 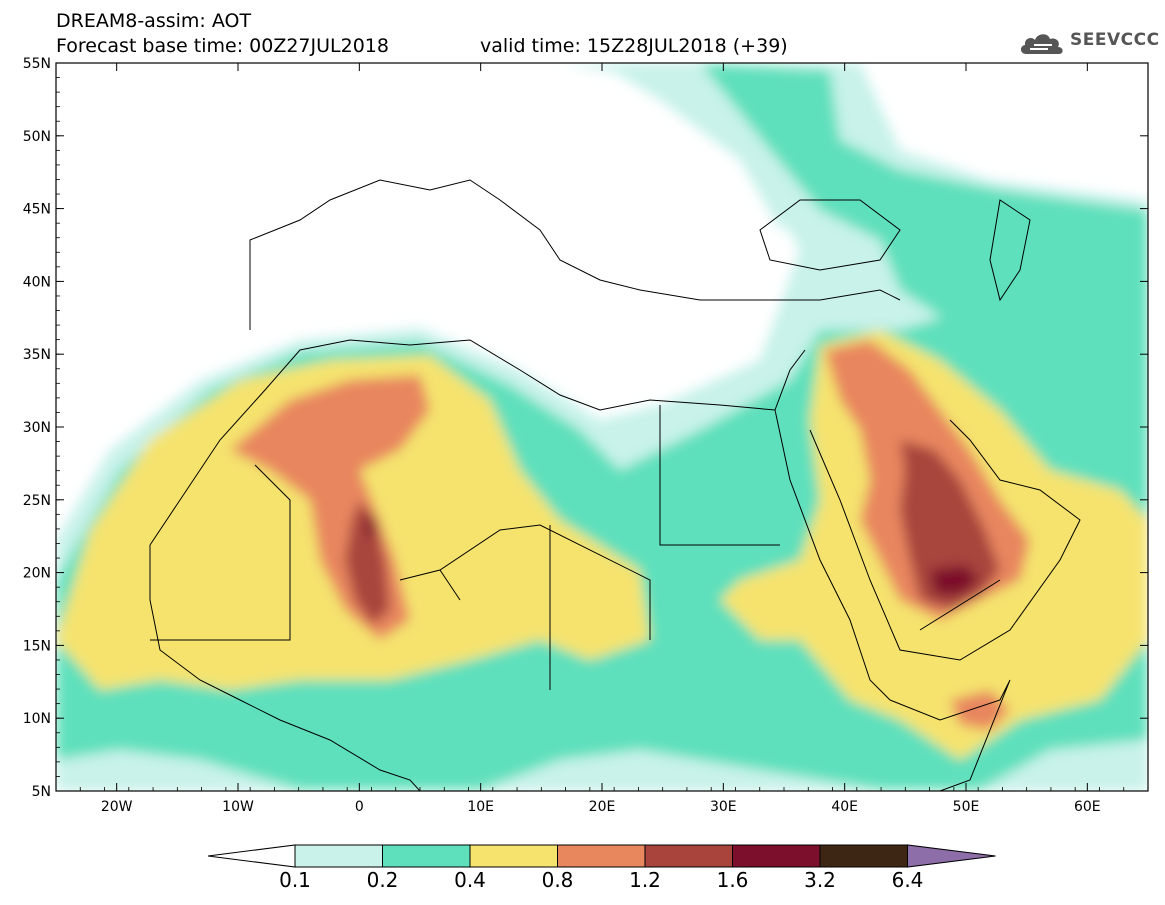 I want to click on lat-label: 45N, so click(x=37, y=210).